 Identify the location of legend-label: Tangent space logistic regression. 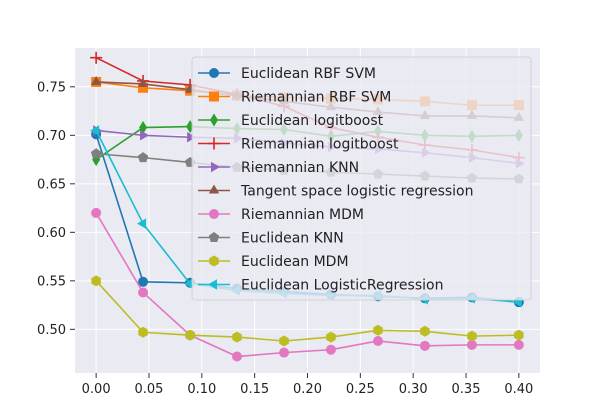
(357, 192).